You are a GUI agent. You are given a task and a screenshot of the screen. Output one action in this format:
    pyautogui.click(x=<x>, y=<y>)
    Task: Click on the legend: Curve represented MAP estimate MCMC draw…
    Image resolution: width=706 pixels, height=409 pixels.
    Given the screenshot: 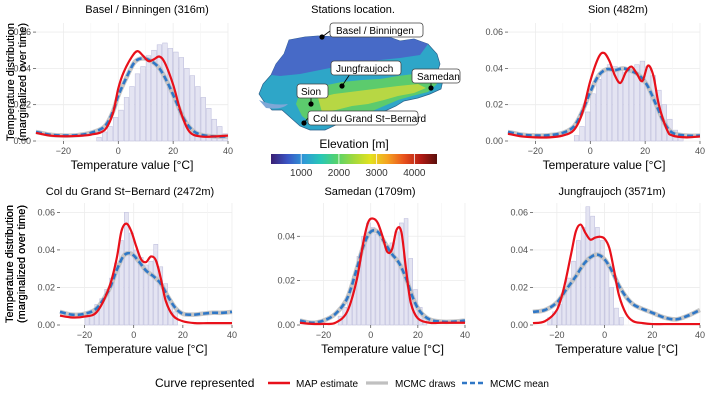 What is the action you would take?
    pyautogui.click(x=352, y=383)
    